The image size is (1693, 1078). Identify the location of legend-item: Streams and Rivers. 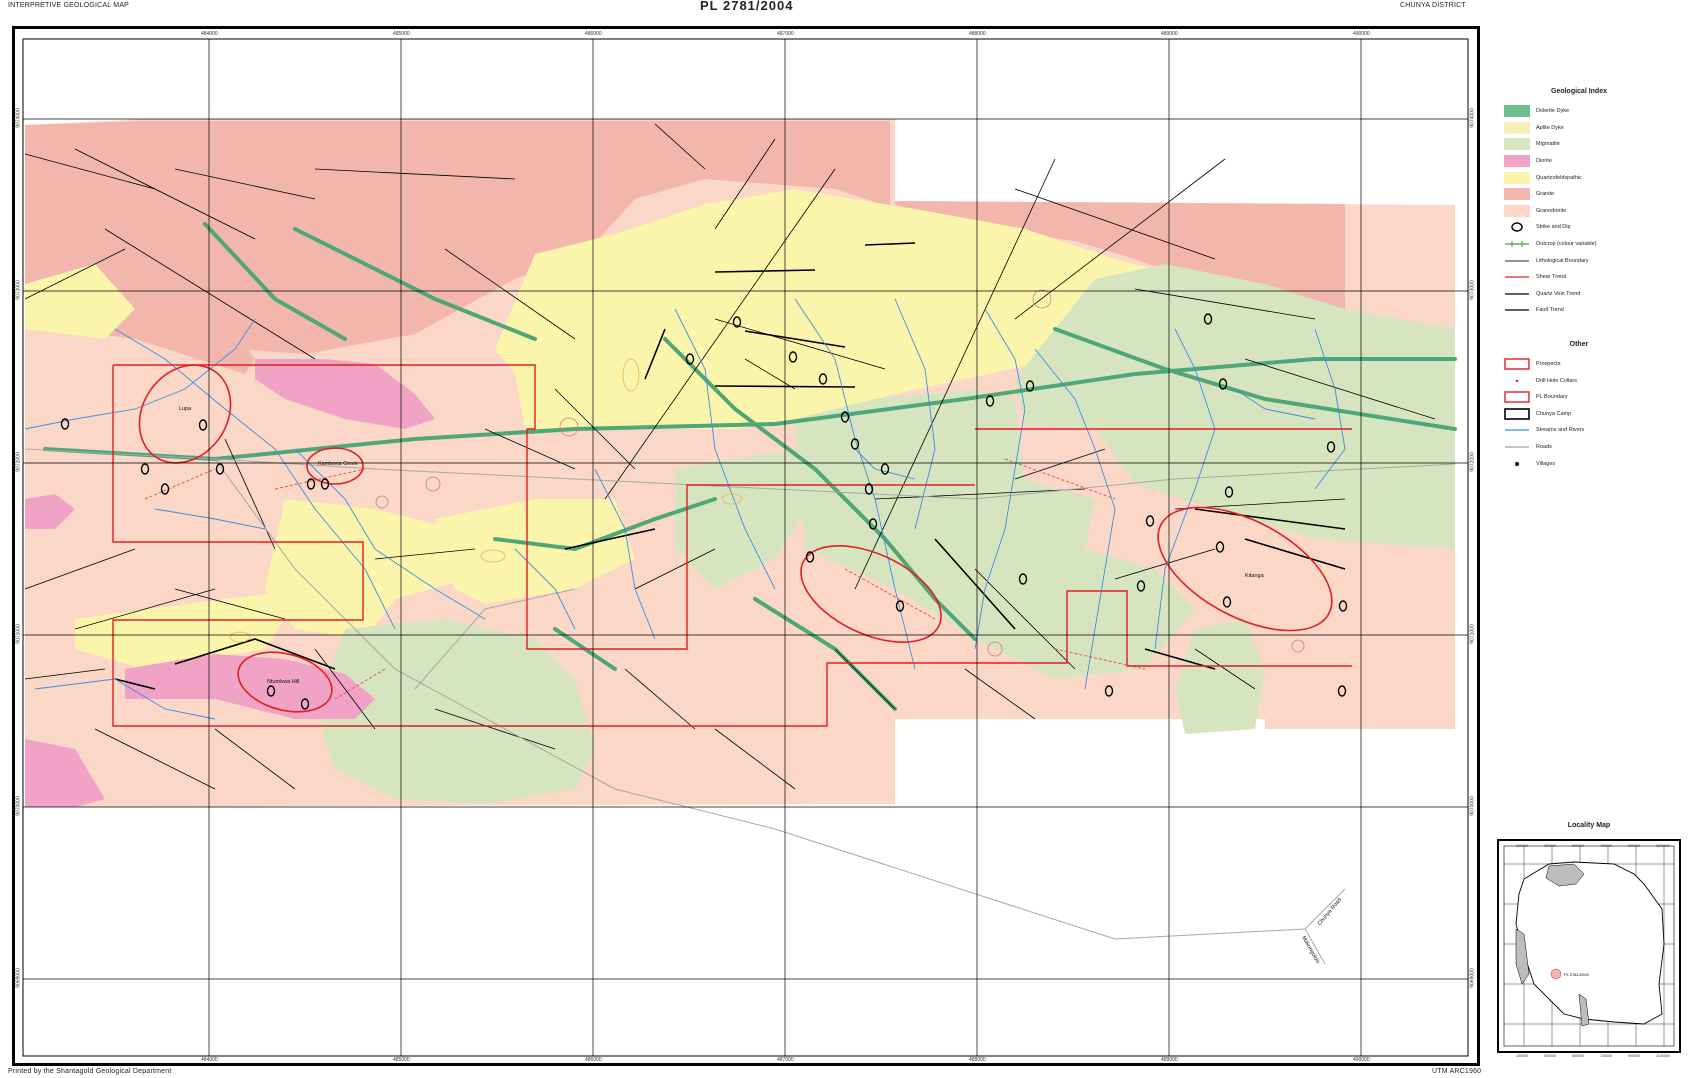
(1594, 430).